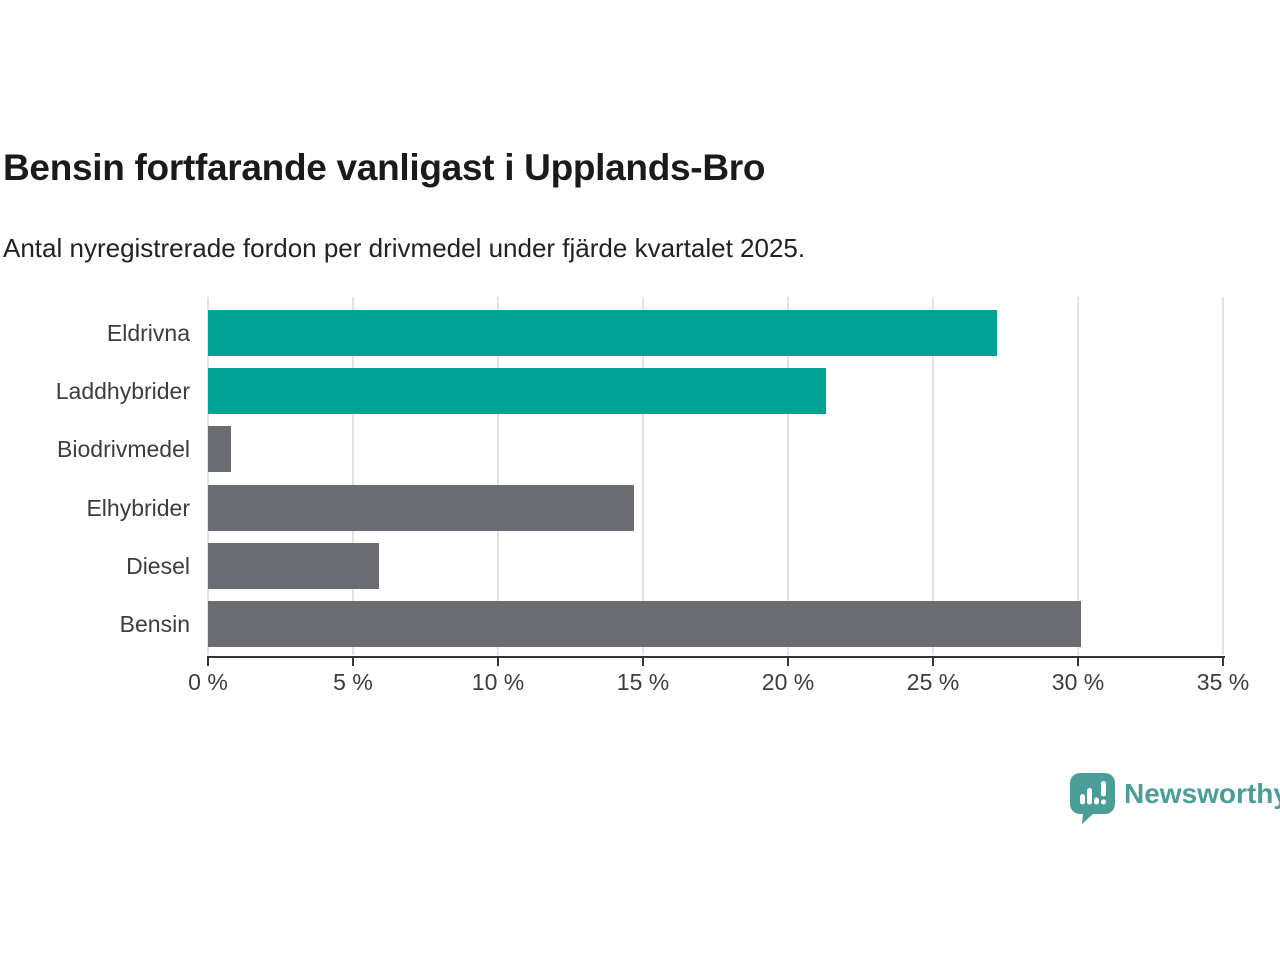  I want to click on category-label: Diesel, so click(158, 566).